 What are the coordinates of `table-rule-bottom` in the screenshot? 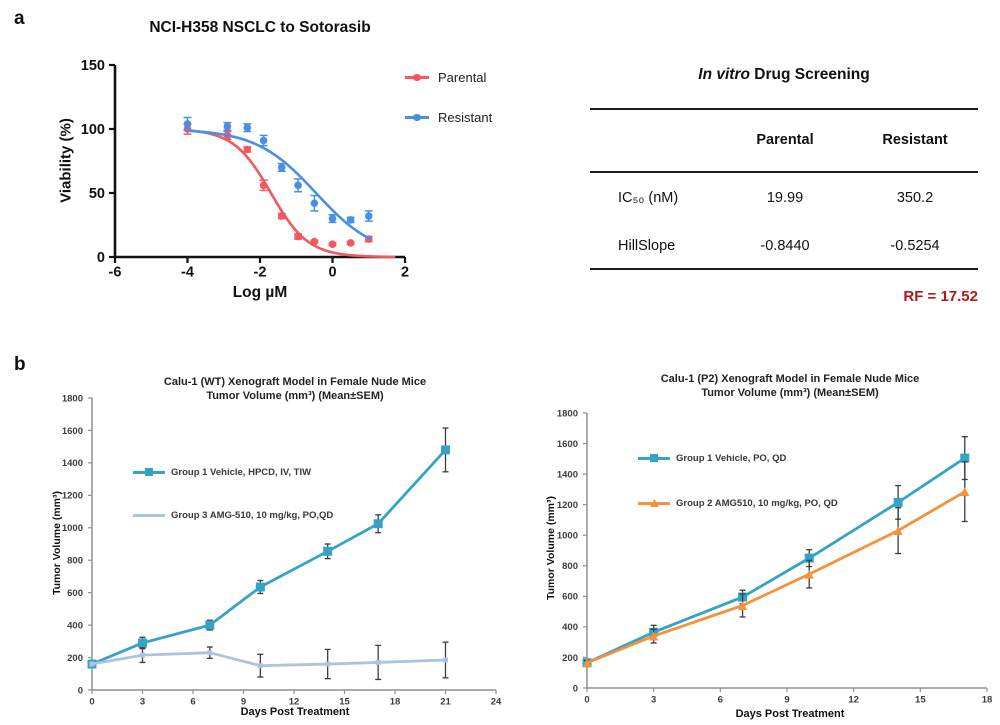 It's located at (784, 269).